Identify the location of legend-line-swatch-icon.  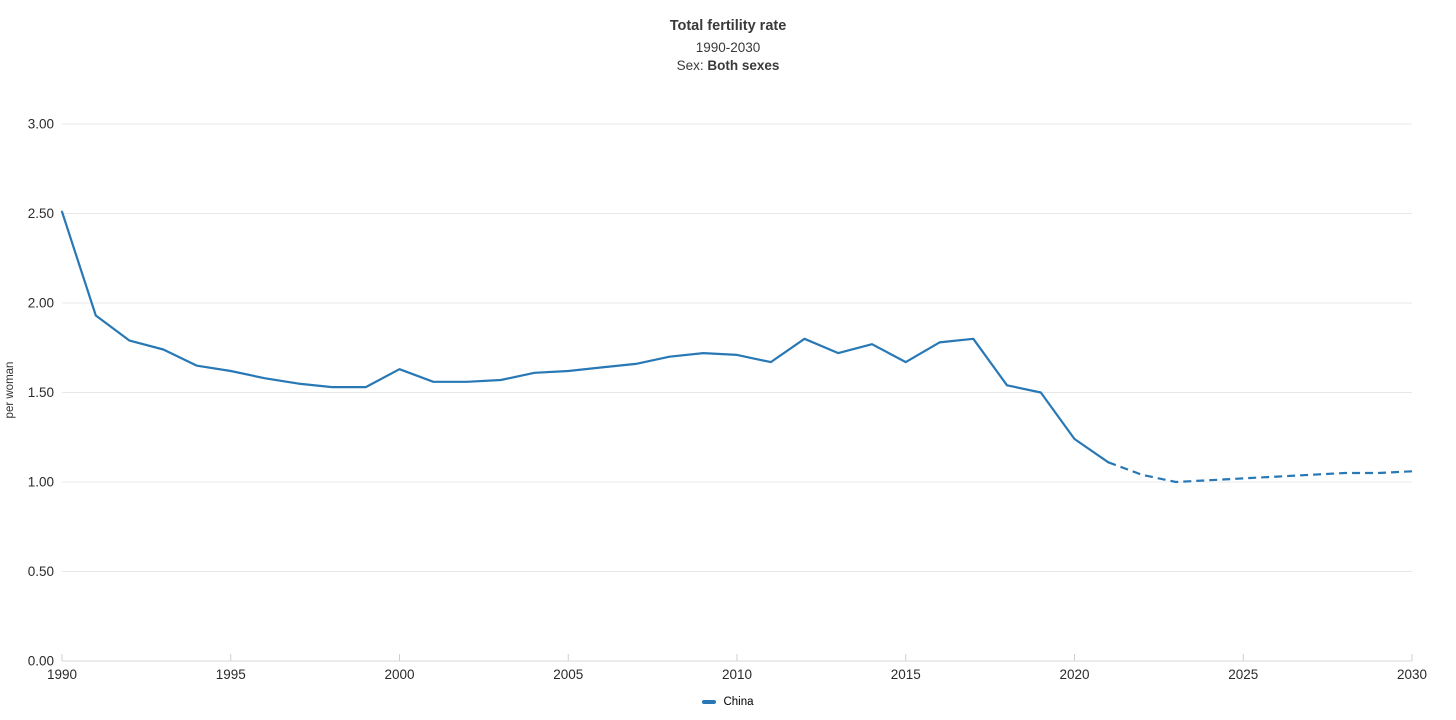
(709, 702).